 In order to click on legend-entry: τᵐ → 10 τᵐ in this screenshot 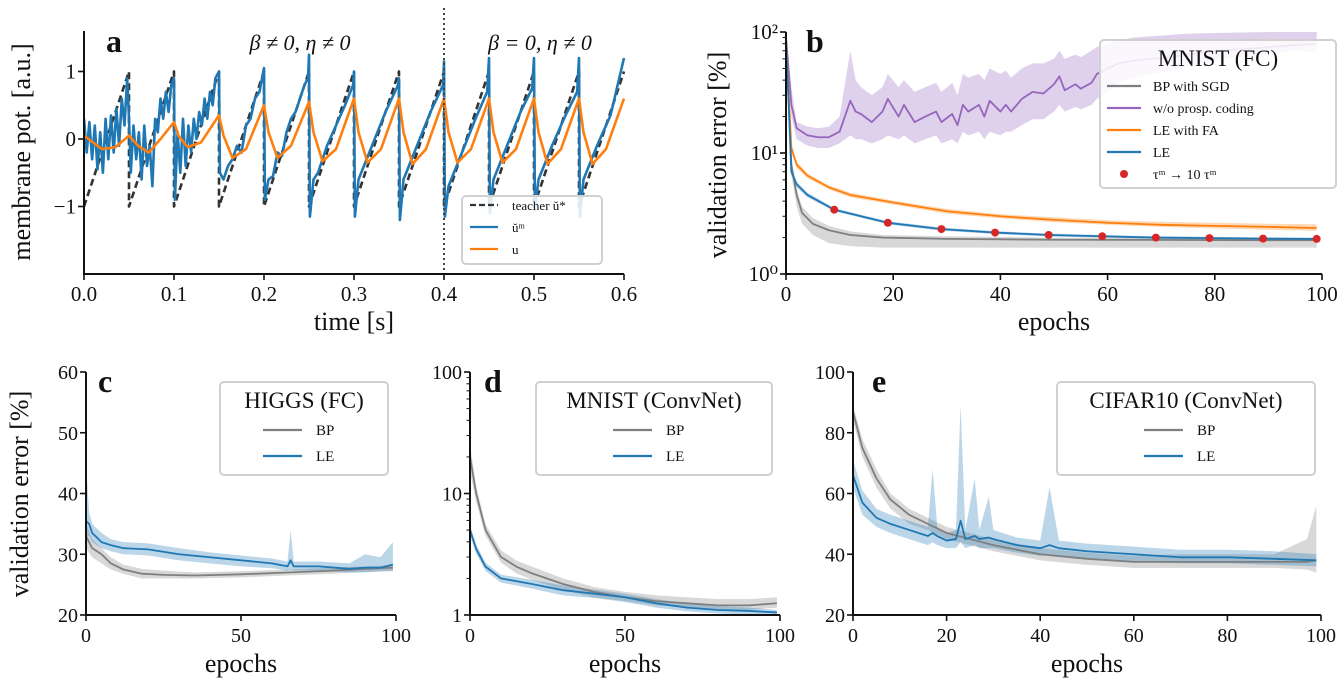, I will do `click(1185, 175)`.